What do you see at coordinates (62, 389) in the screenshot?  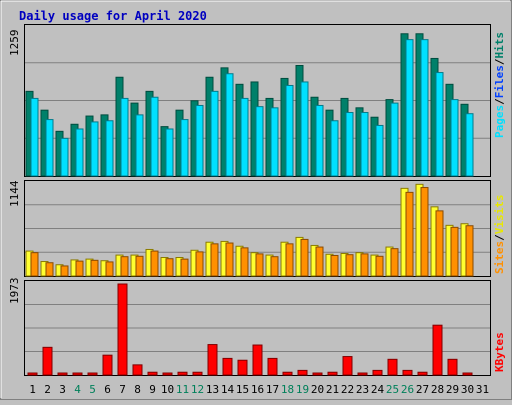 I see `x-tick-label-3: 3` at bounding box center [62, 389].